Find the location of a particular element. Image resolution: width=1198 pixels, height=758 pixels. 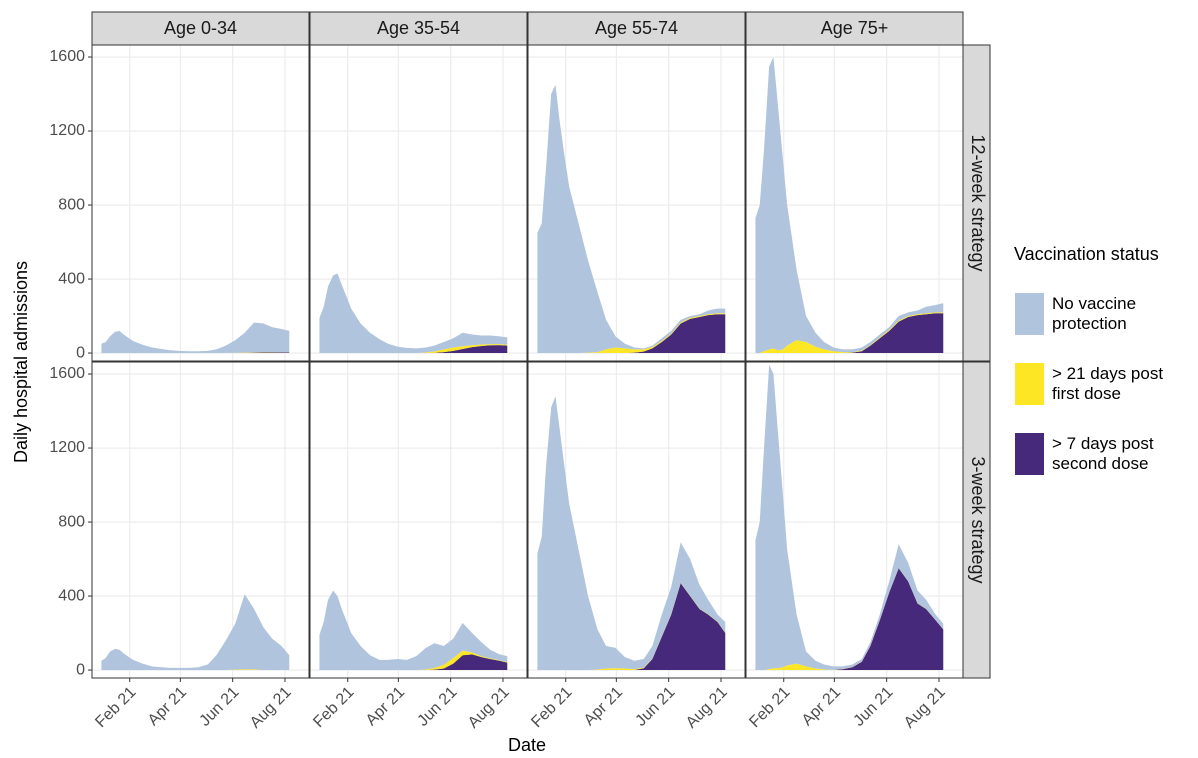

legend-label: > 7 days post second dose is located at coordinates (1103, 453).